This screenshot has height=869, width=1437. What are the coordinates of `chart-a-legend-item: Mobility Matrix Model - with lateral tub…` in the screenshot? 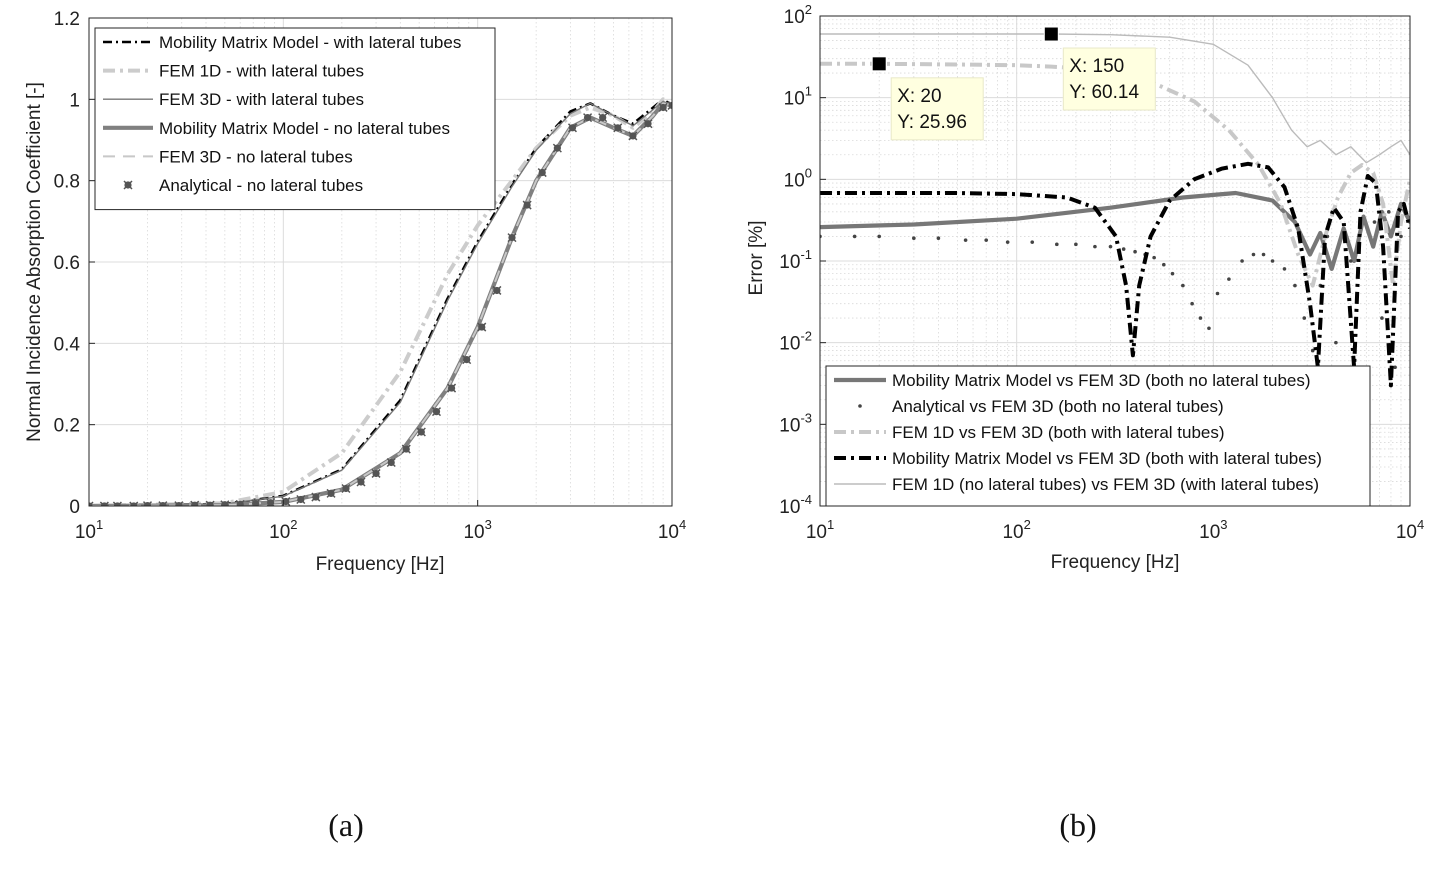 It's located at (282, 42).